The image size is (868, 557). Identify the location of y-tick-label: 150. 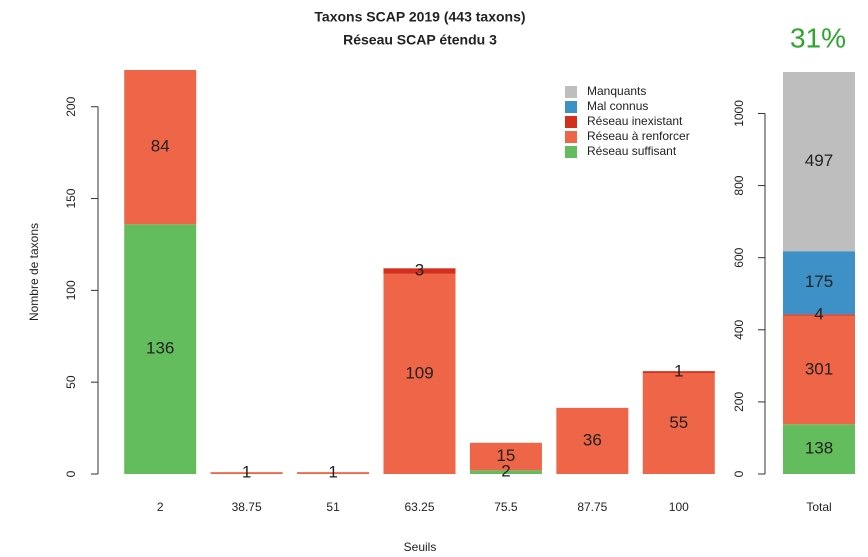
(71, 198).